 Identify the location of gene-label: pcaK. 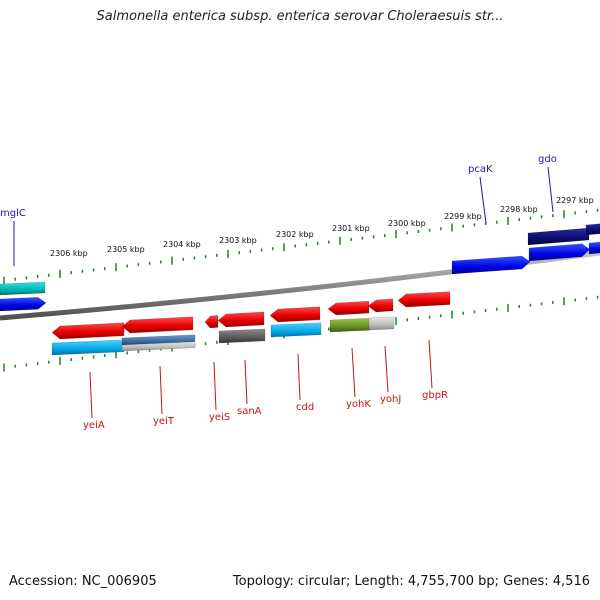
(480, 169).